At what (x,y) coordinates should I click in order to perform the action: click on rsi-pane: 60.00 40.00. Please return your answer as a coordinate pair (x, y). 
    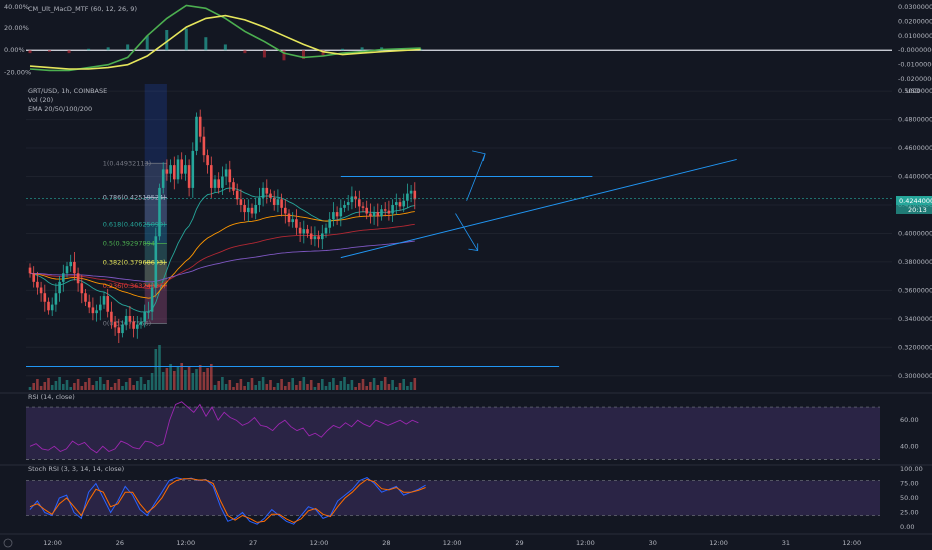
    Looking at the image, I should click on (466, 426).